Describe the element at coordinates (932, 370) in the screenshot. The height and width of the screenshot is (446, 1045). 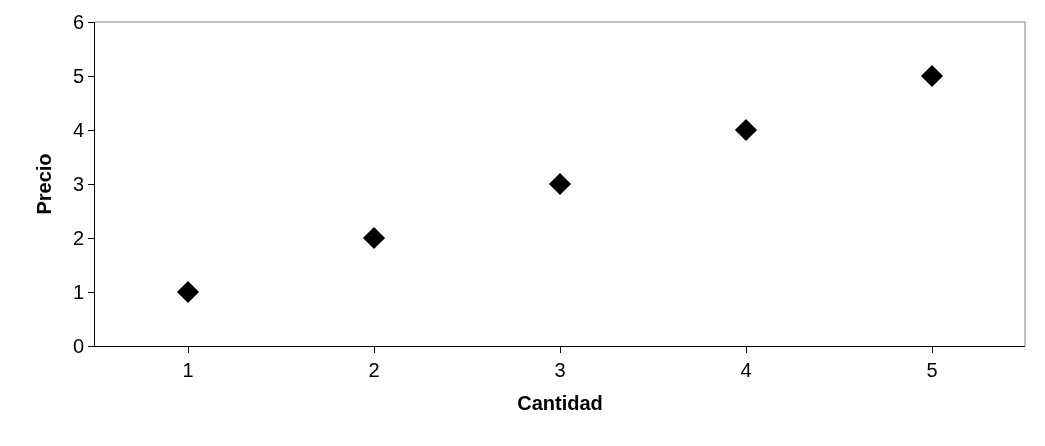
I see `x-tick-label: 5` at that location.